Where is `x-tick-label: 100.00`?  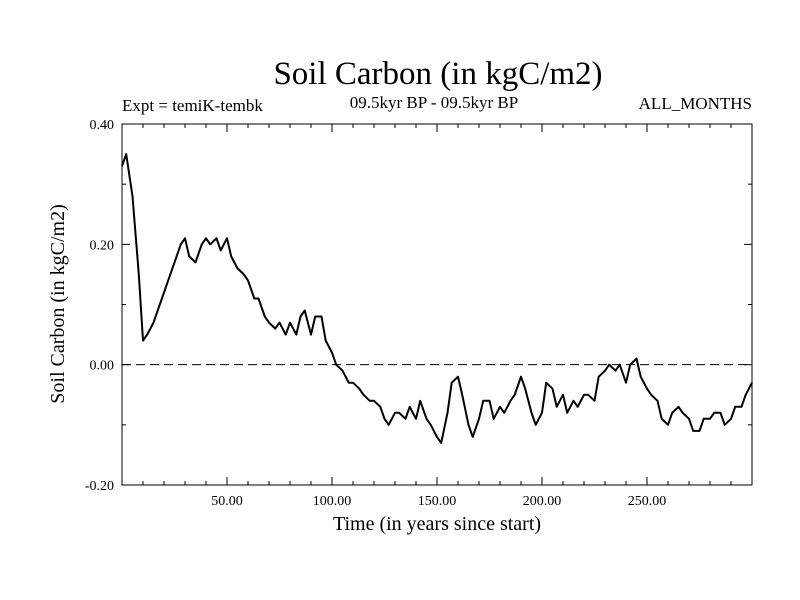 x-tick-label: 100.00 is located at coordinates (332, 501).